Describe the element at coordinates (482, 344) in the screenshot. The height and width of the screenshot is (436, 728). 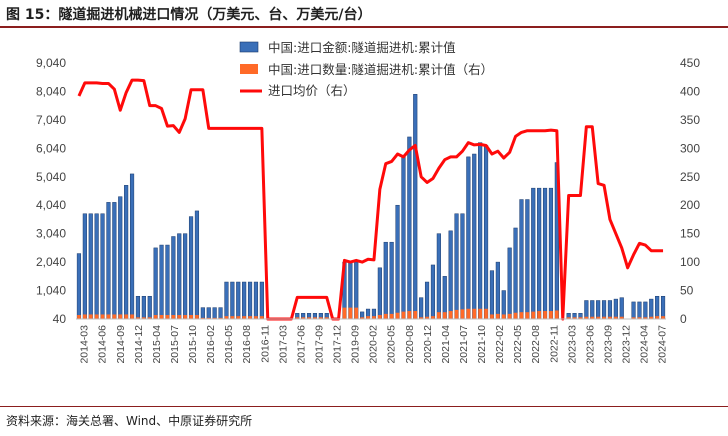
I see `x-tick-label: 2021-10` at that location.